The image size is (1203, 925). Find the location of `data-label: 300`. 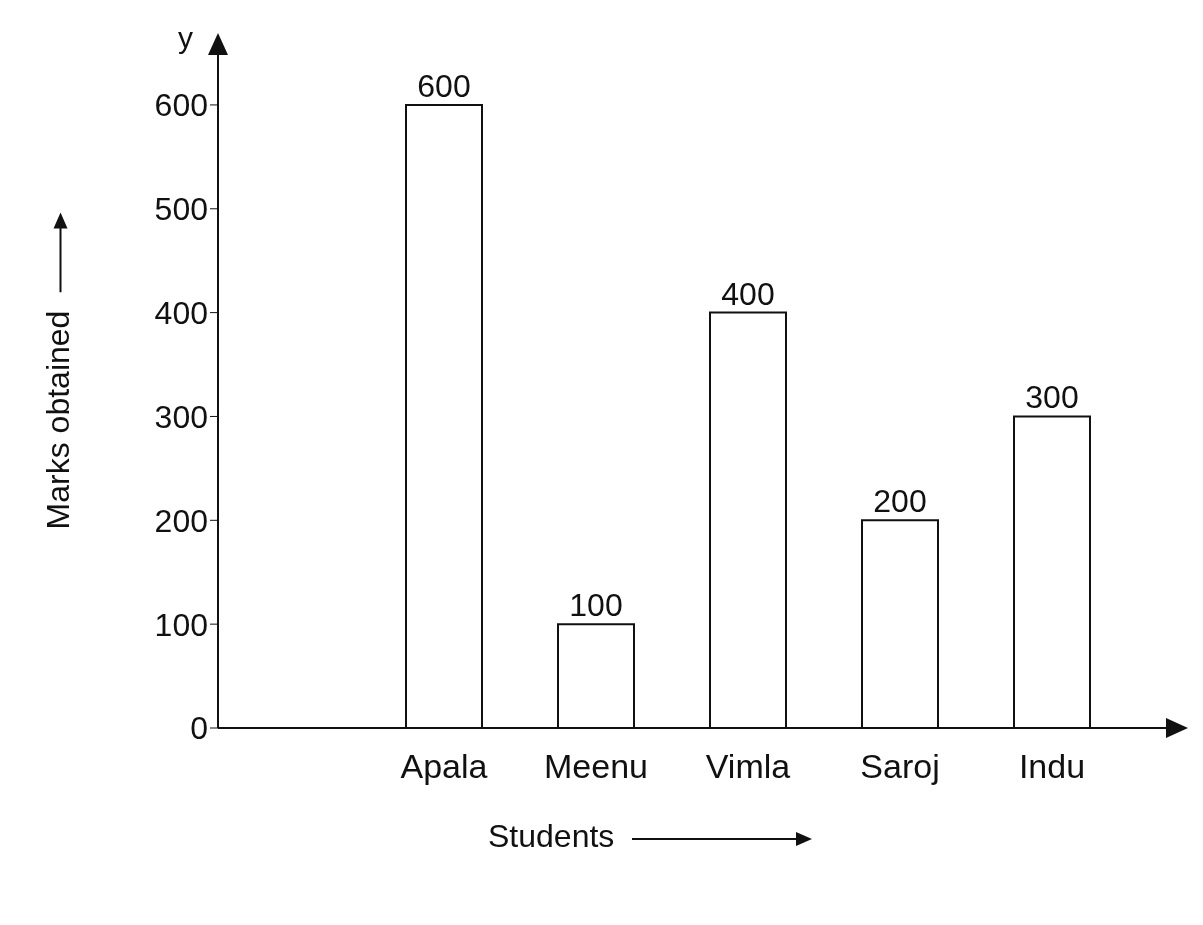

data-label: 300 is located at coordinates (1052, 397).